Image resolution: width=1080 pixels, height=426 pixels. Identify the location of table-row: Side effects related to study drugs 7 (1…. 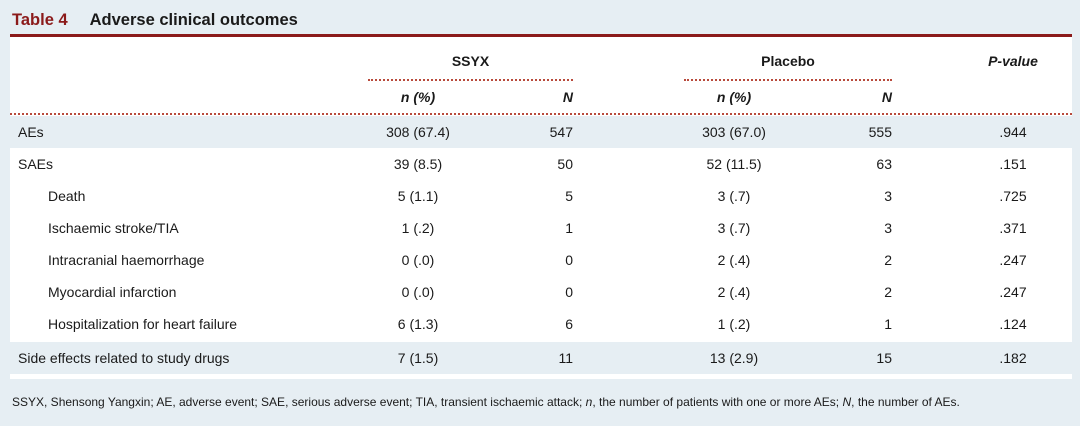
(541, 358).